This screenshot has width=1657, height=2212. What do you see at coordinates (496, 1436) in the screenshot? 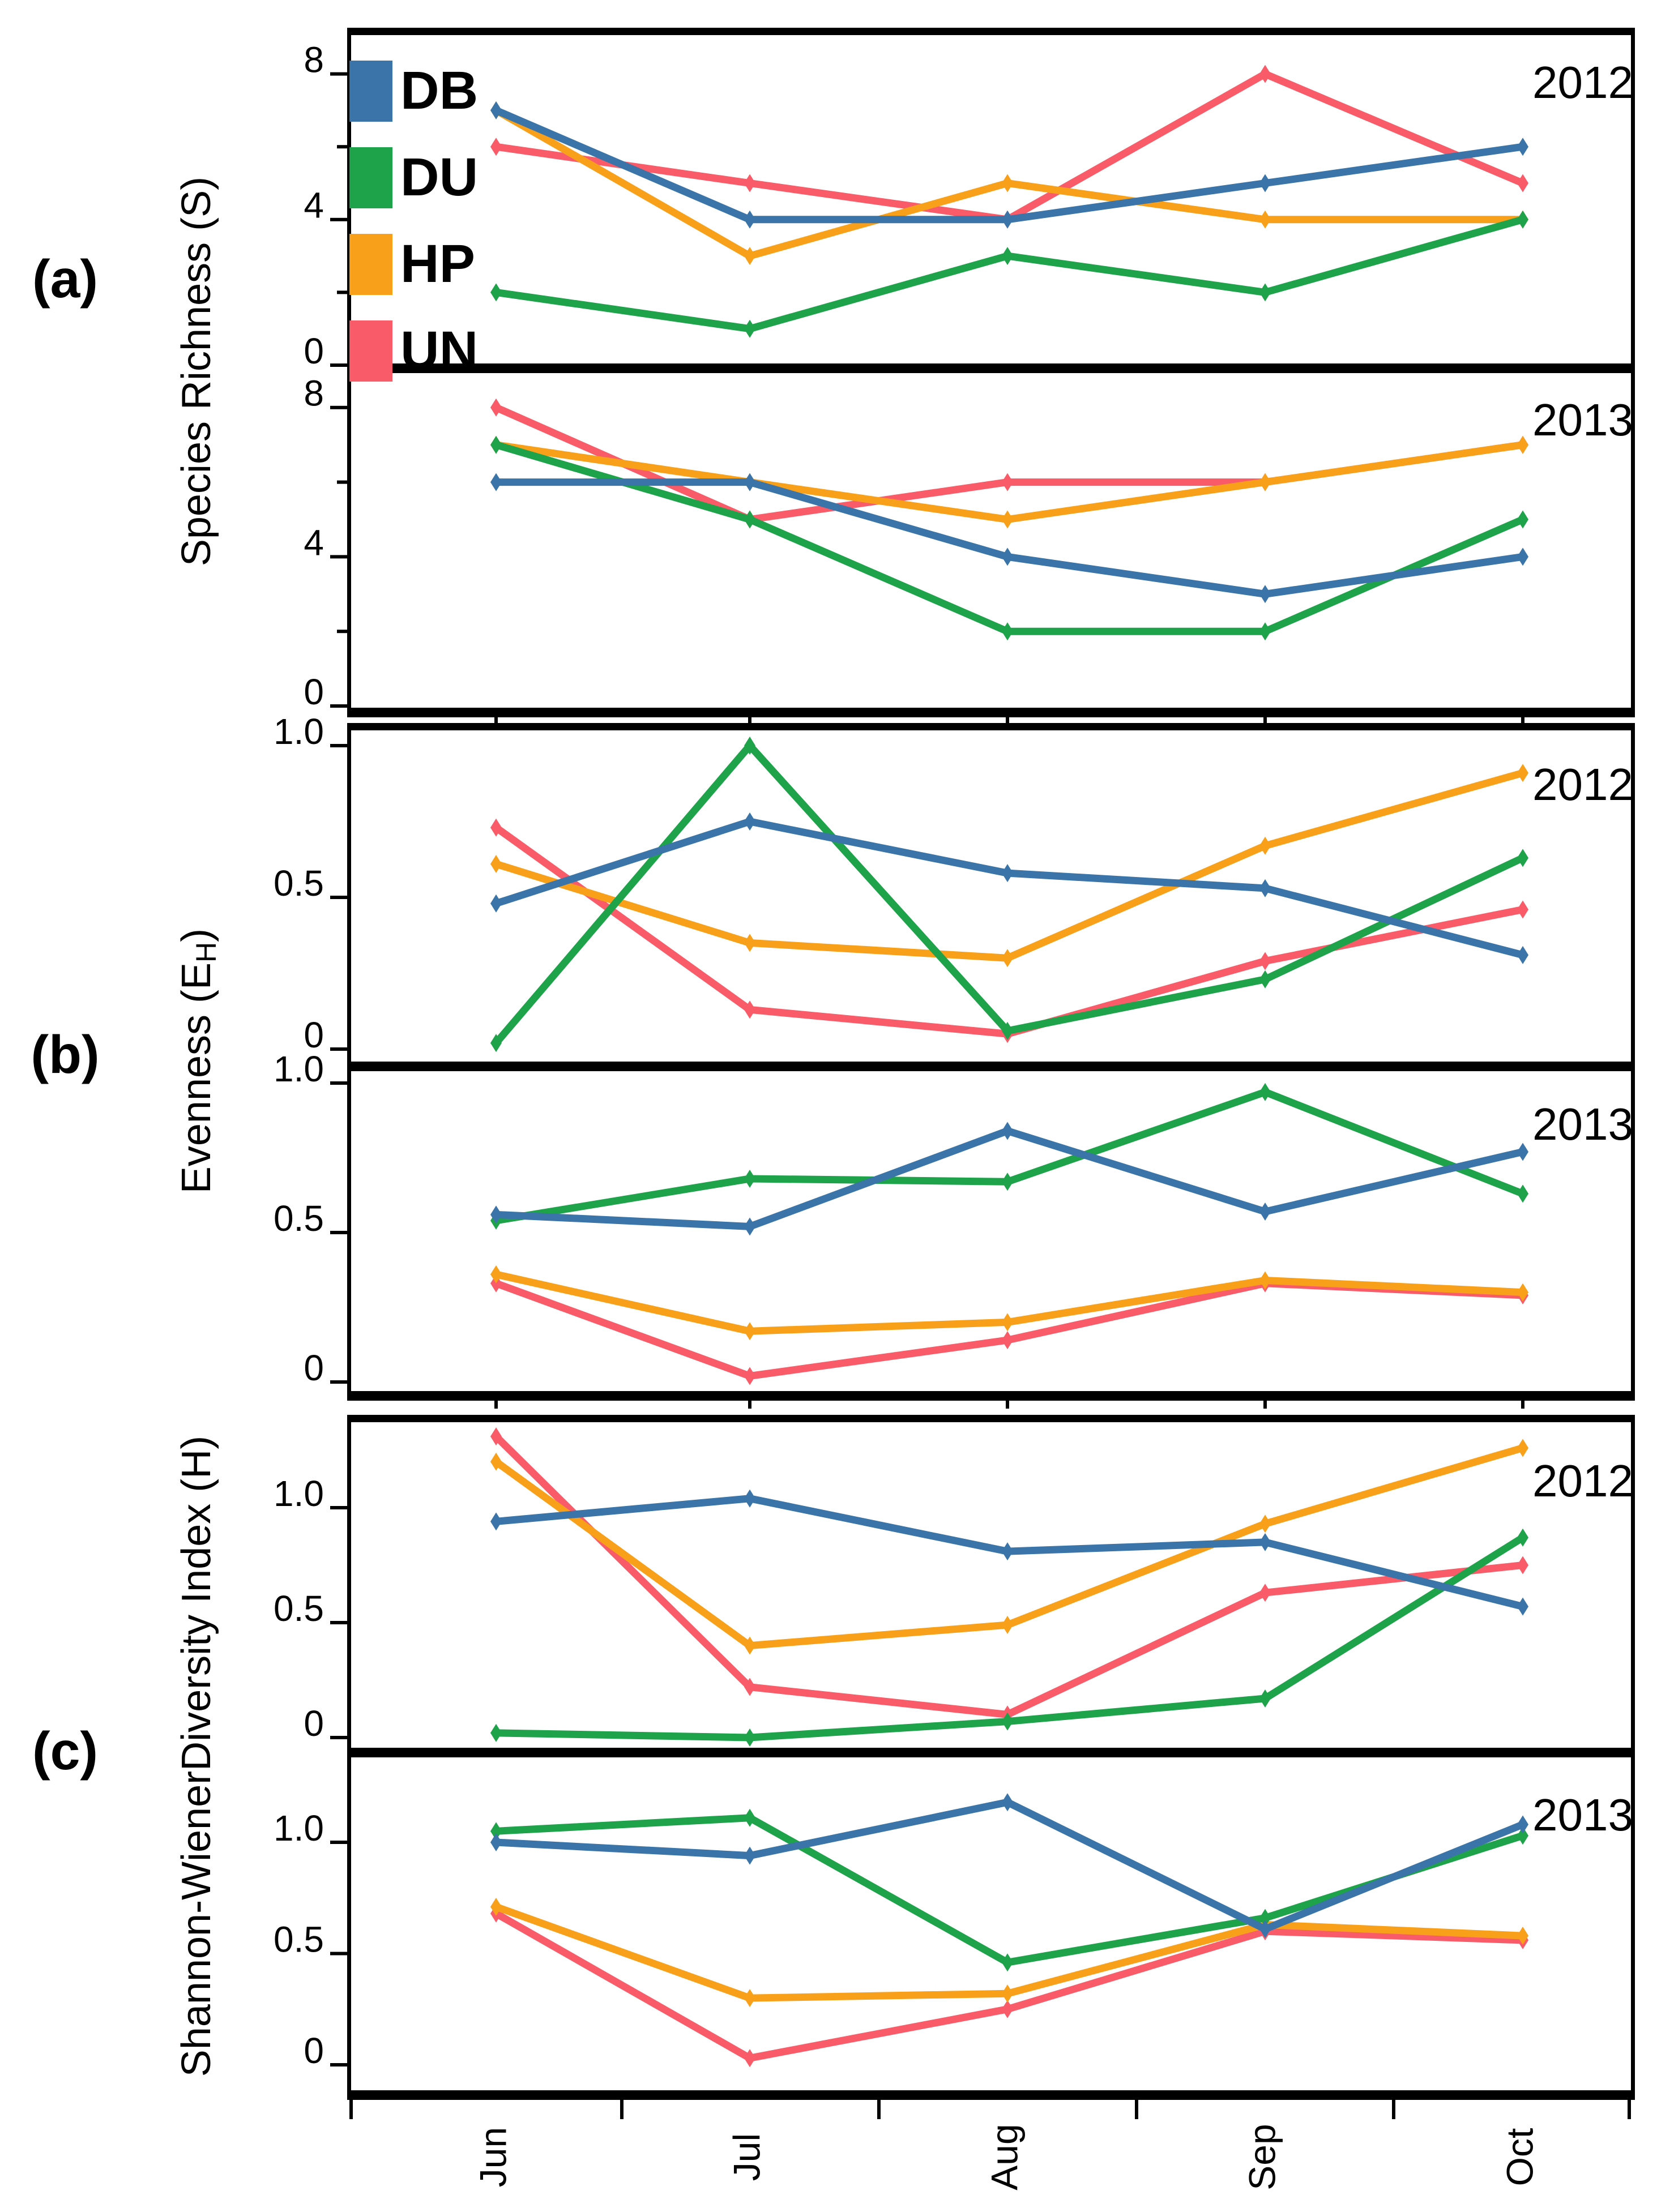
I see `data-point-un-c-2012-jun` at bounding box center [496, 1436].